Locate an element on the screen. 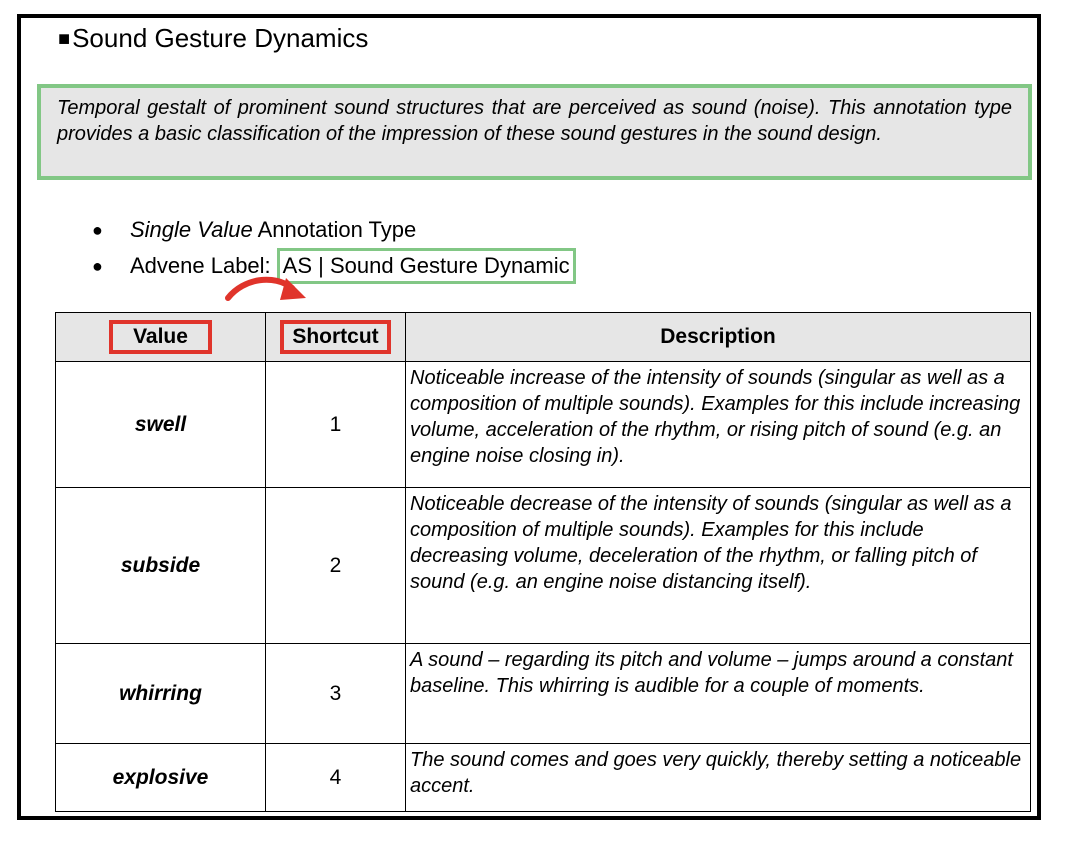  section-heading: ■Sound Gesture Dynamics is located at coordinates (213, 39).